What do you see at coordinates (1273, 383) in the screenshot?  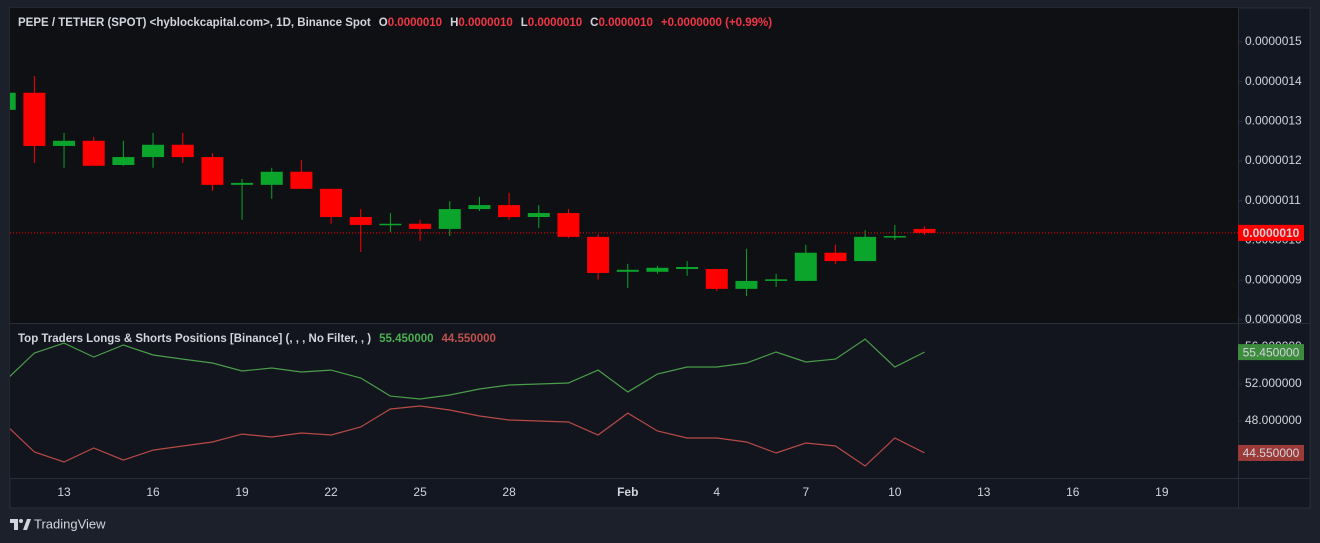 I see `y-tick-label: 52.000000` at bounding box center [1273, 383].